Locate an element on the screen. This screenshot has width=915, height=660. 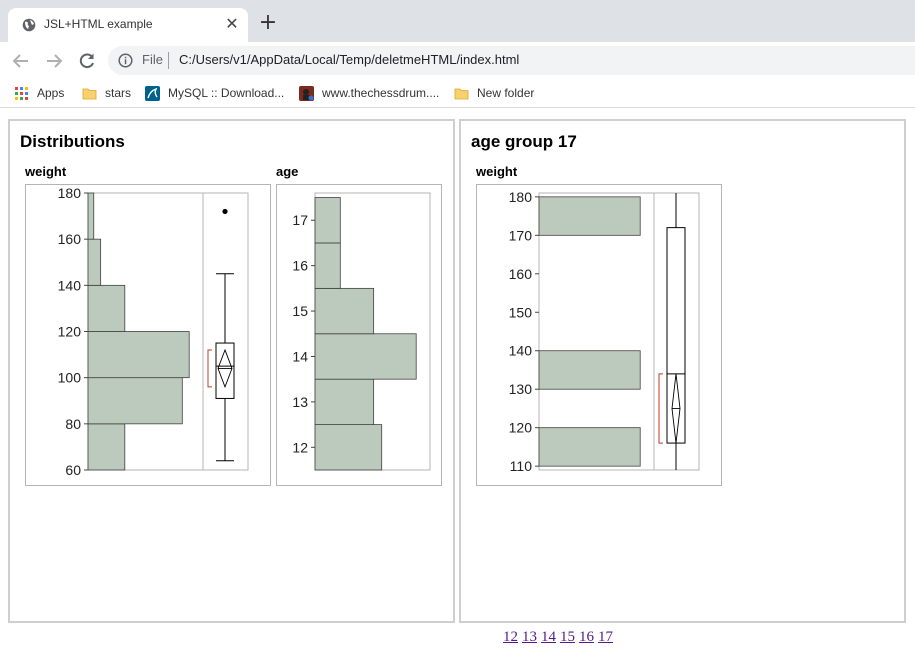
close-tab-icon: ✕ is located at coordinates (232, 23).